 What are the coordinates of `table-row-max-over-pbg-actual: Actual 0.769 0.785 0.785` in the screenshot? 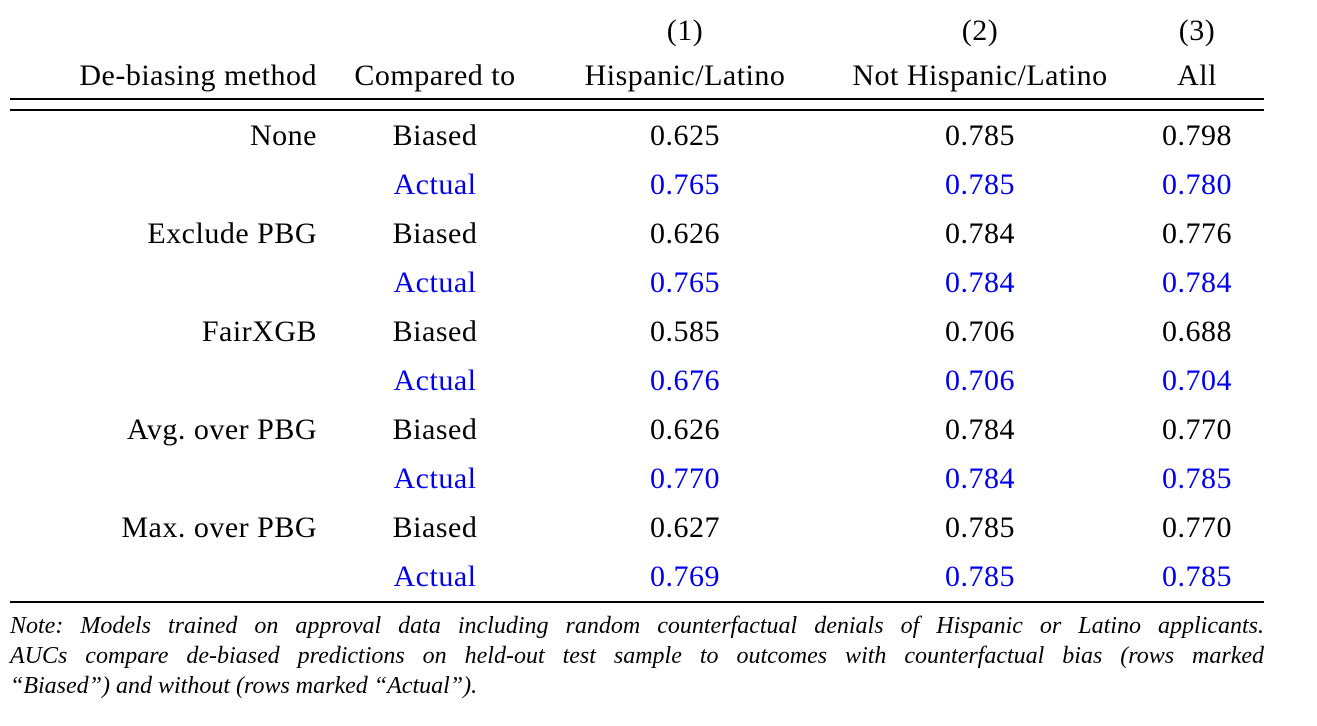 It's located at (637, 576).